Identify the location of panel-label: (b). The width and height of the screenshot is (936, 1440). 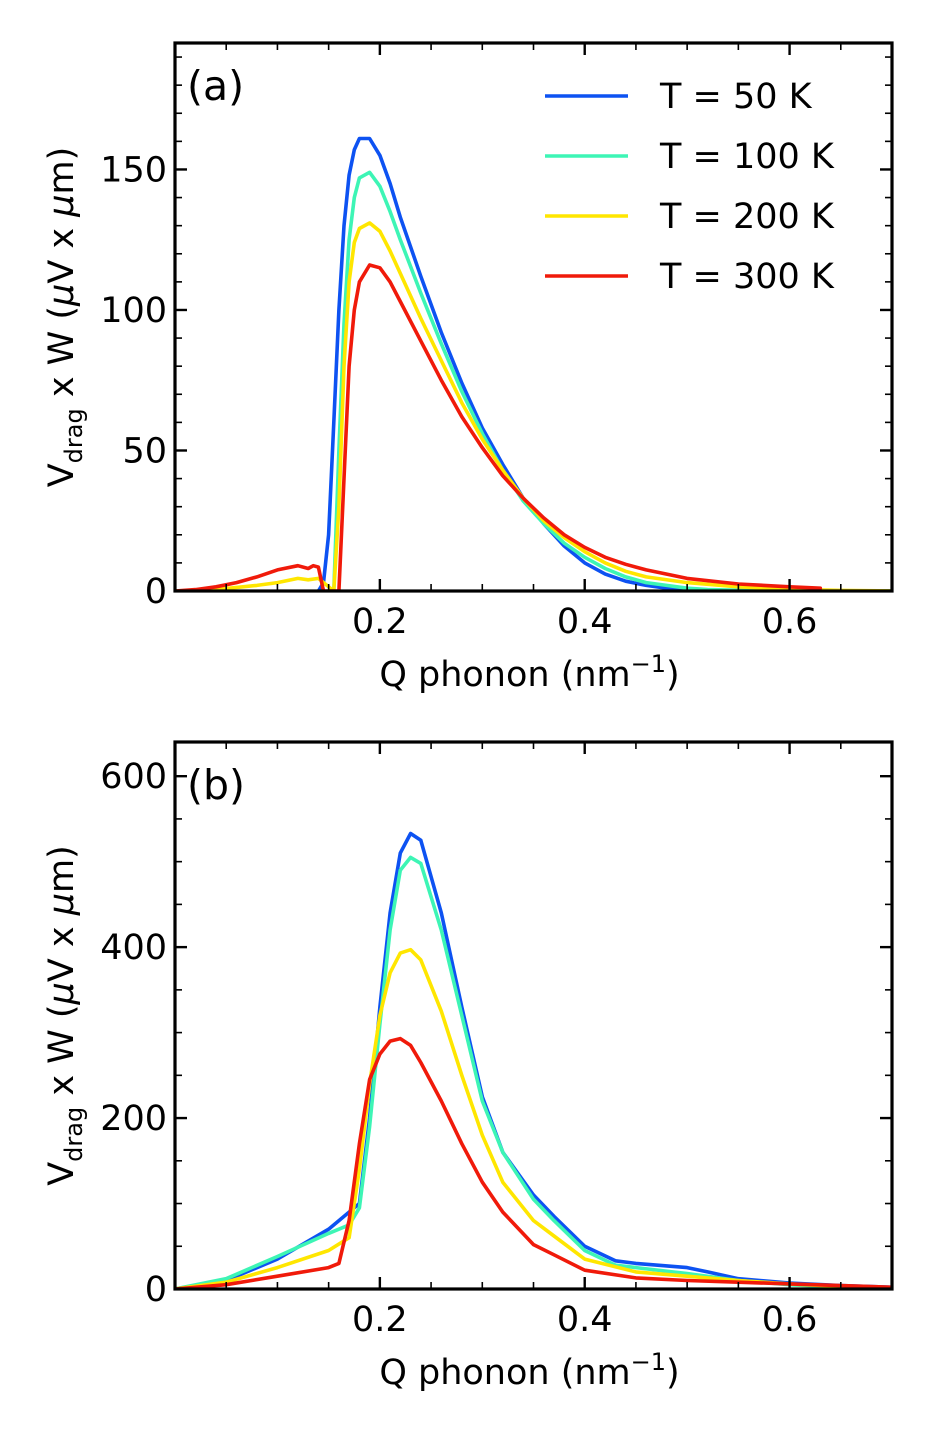
(216, 785).